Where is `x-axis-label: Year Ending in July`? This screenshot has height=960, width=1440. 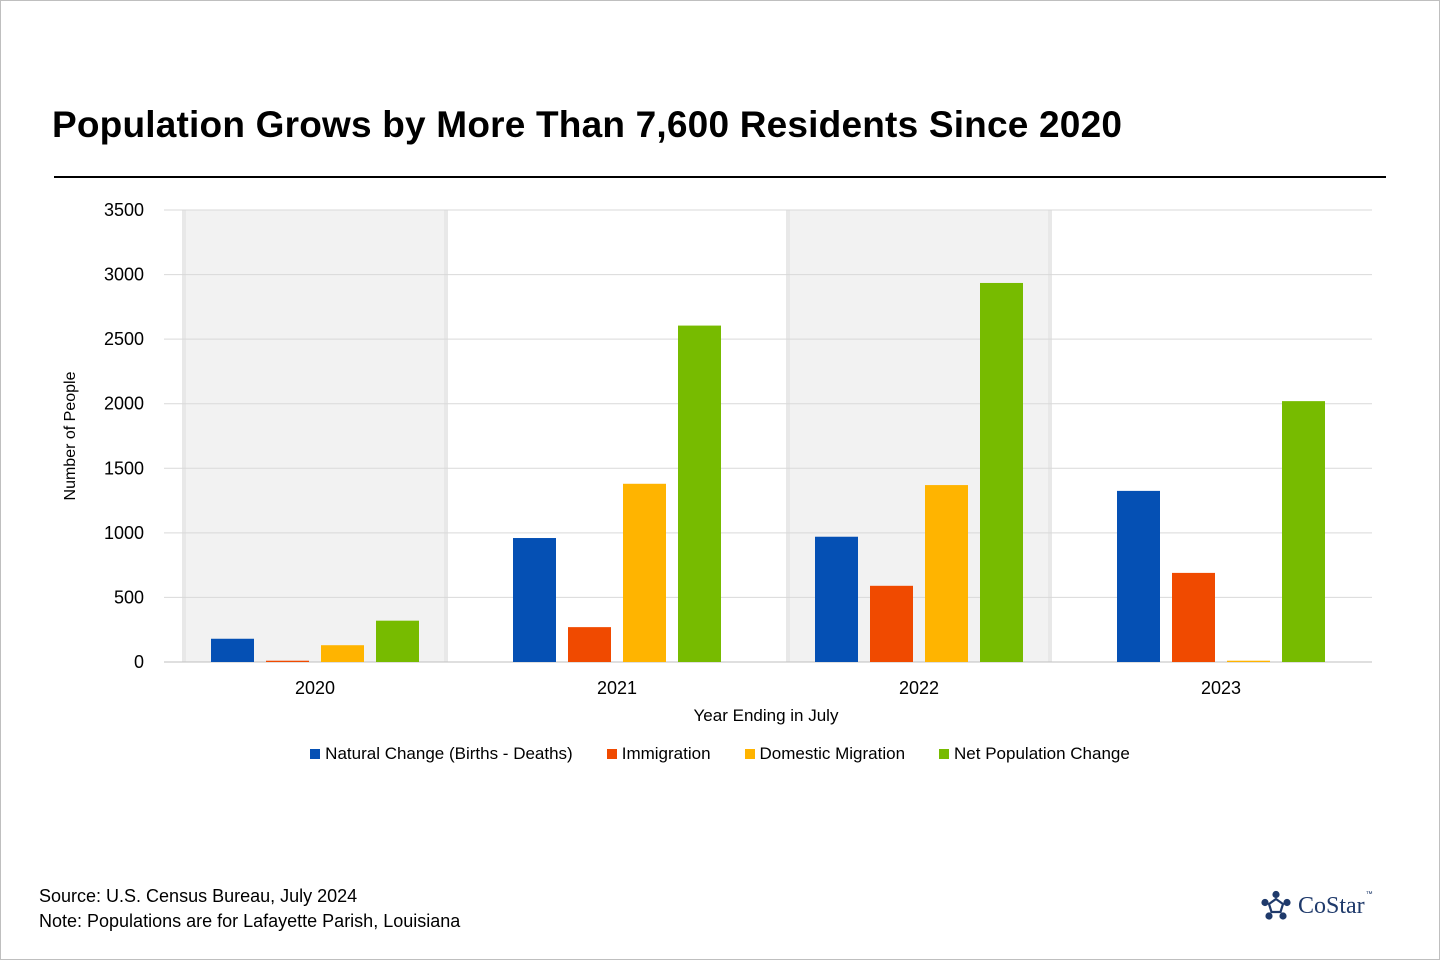 x-axis-label: Year Ending in July is located at coordinates (766, 715).